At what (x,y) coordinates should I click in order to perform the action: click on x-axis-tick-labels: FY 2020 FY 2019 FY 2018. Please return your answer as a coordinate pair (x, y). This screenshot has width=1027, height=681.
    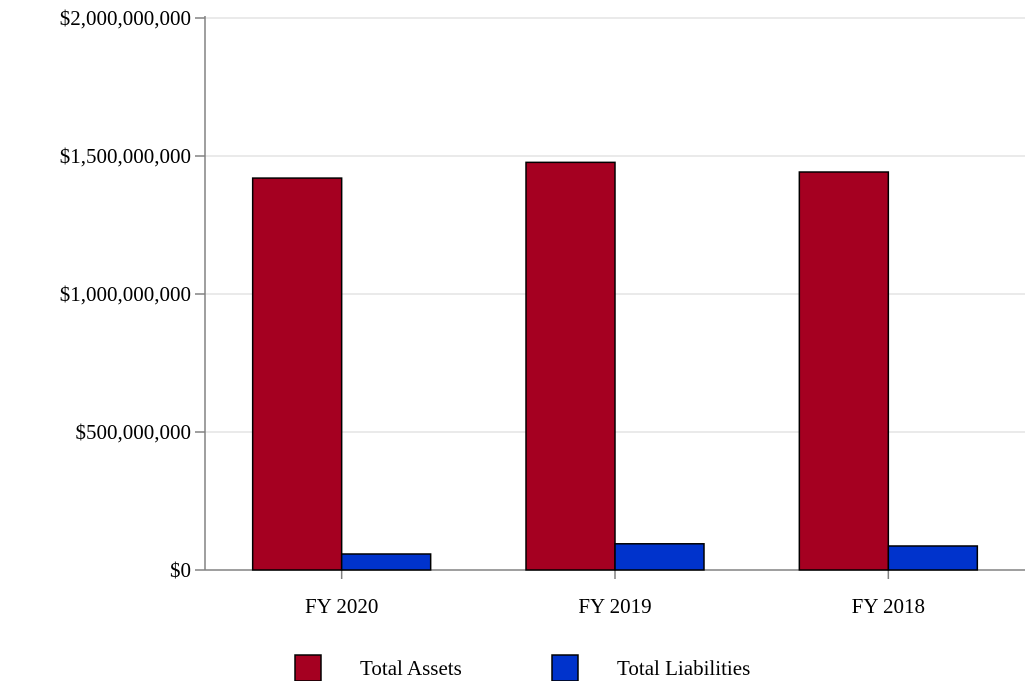
    Looking at the image, I should click on (615, 606).